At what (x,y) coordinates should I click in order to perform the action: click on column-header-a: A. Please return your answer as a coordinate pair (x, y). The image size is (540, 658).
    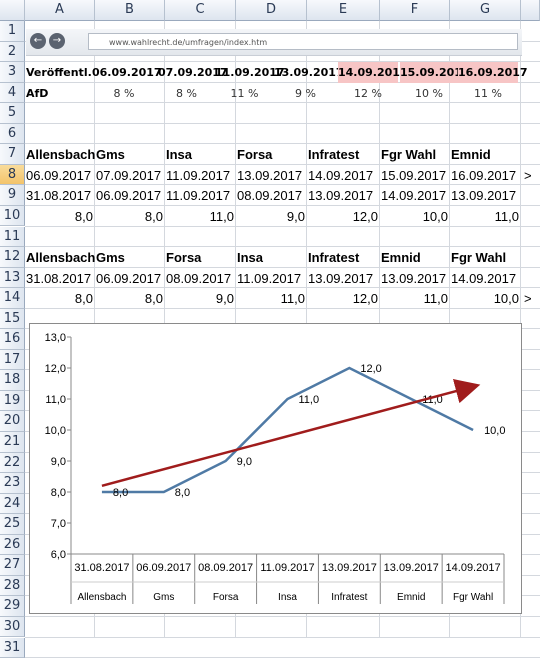
    Looking at the image, I should click on (60, 10).